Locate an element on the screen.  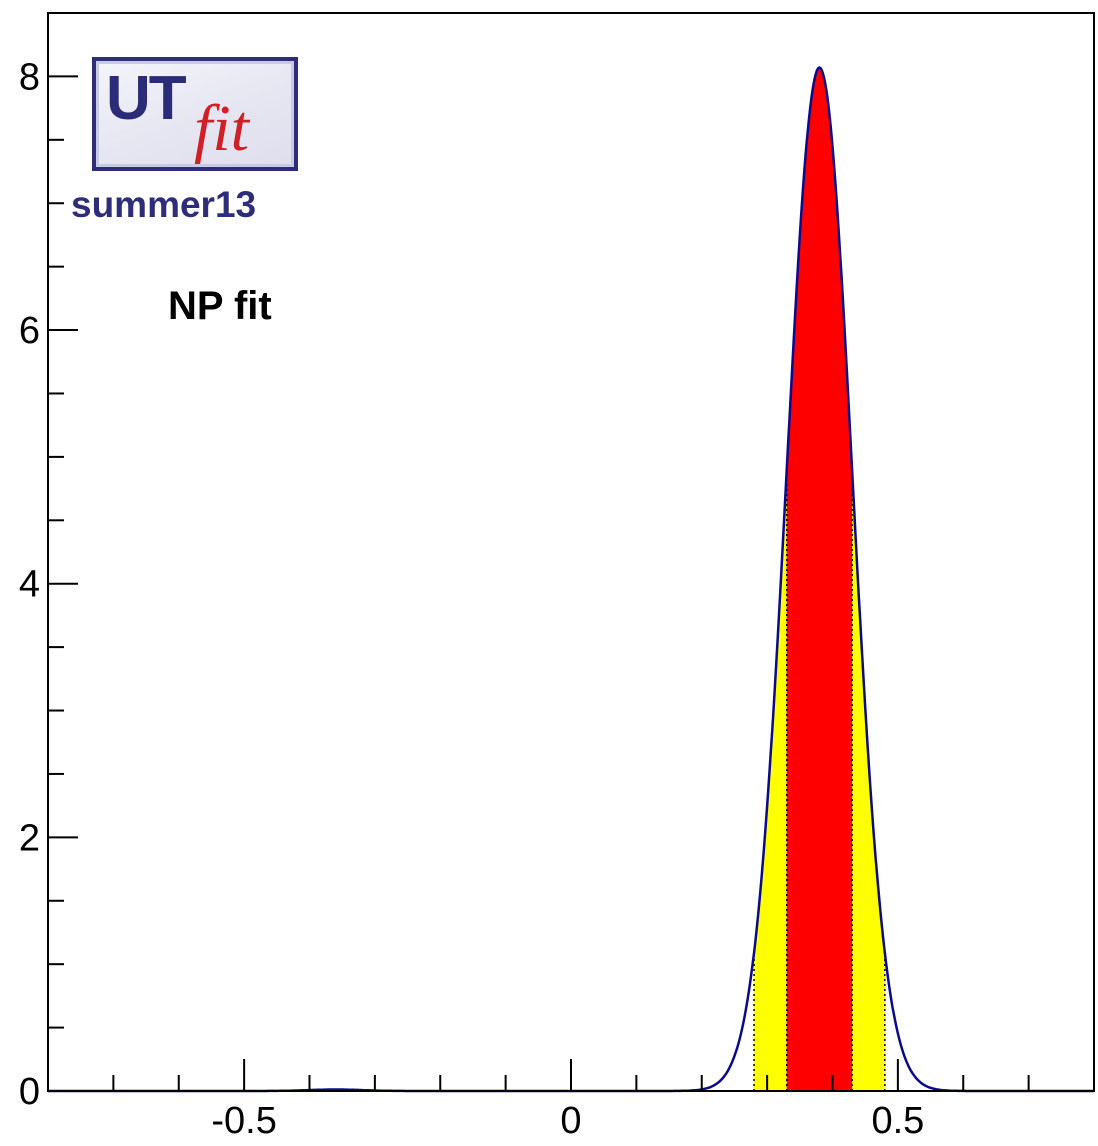
y-tick-label: 2 is located at coordinates (29, 838).